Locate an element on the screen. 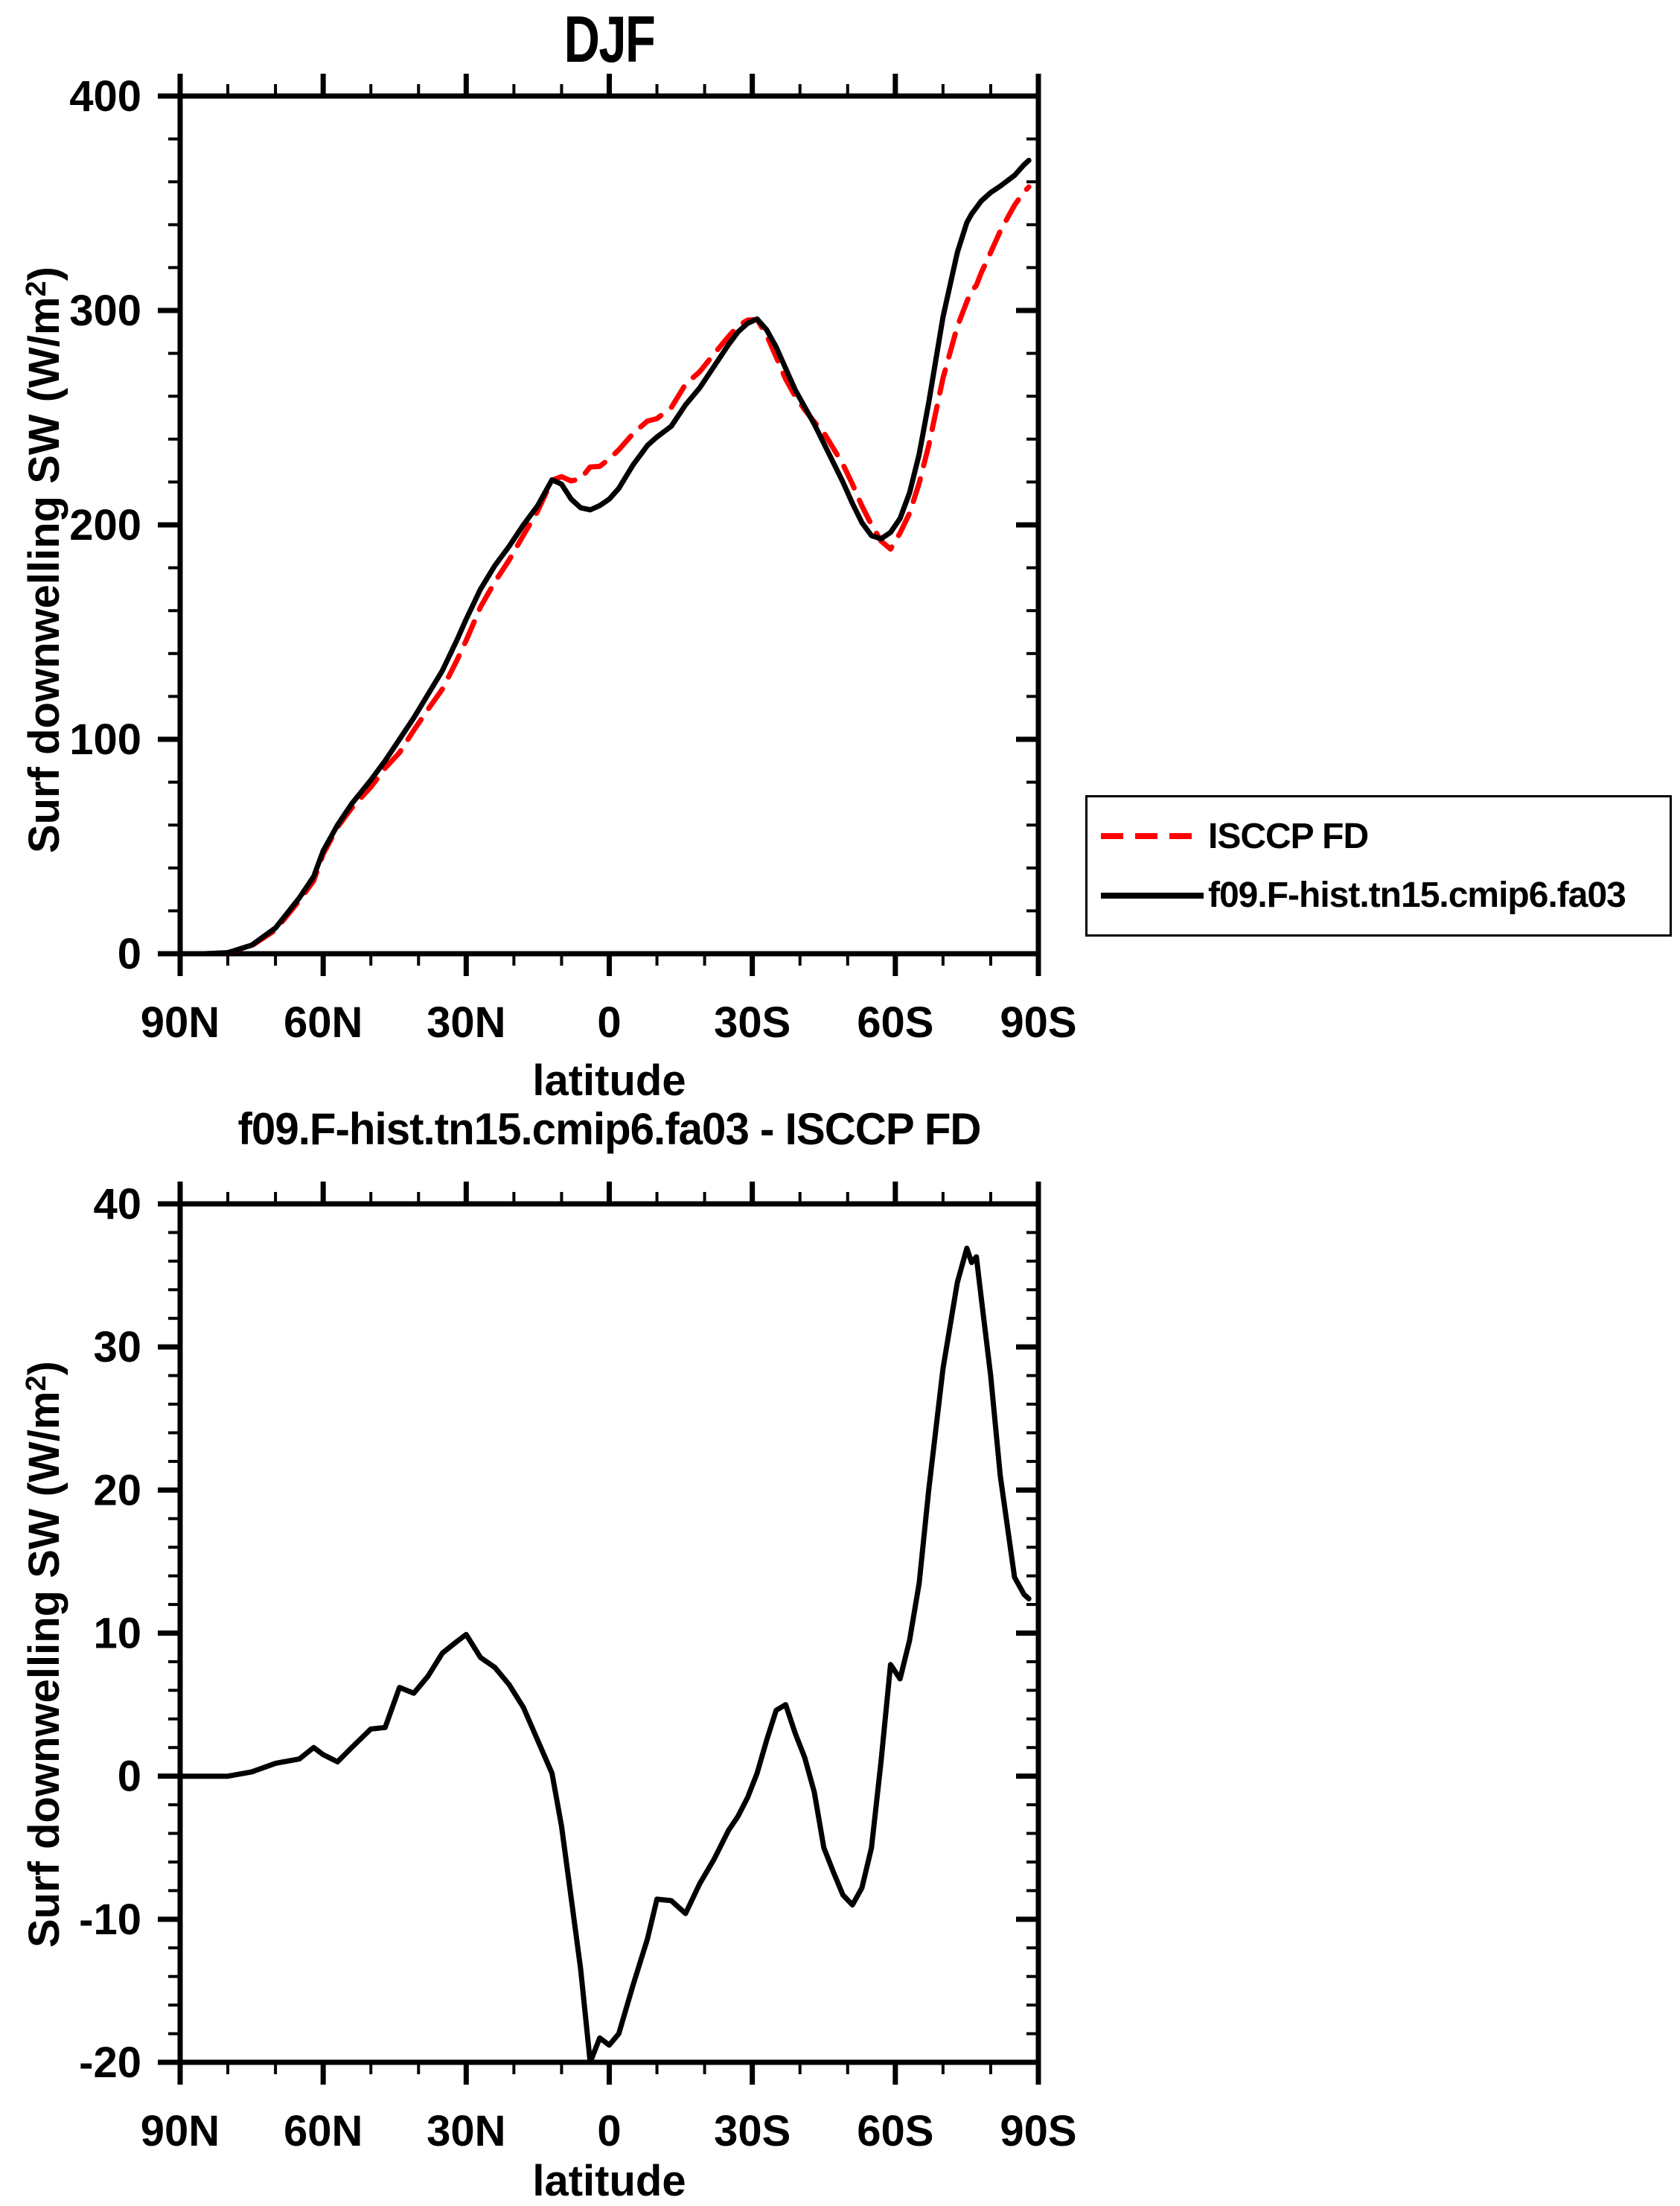  y-tick-label: 200 is located at coordinates (105, 525).